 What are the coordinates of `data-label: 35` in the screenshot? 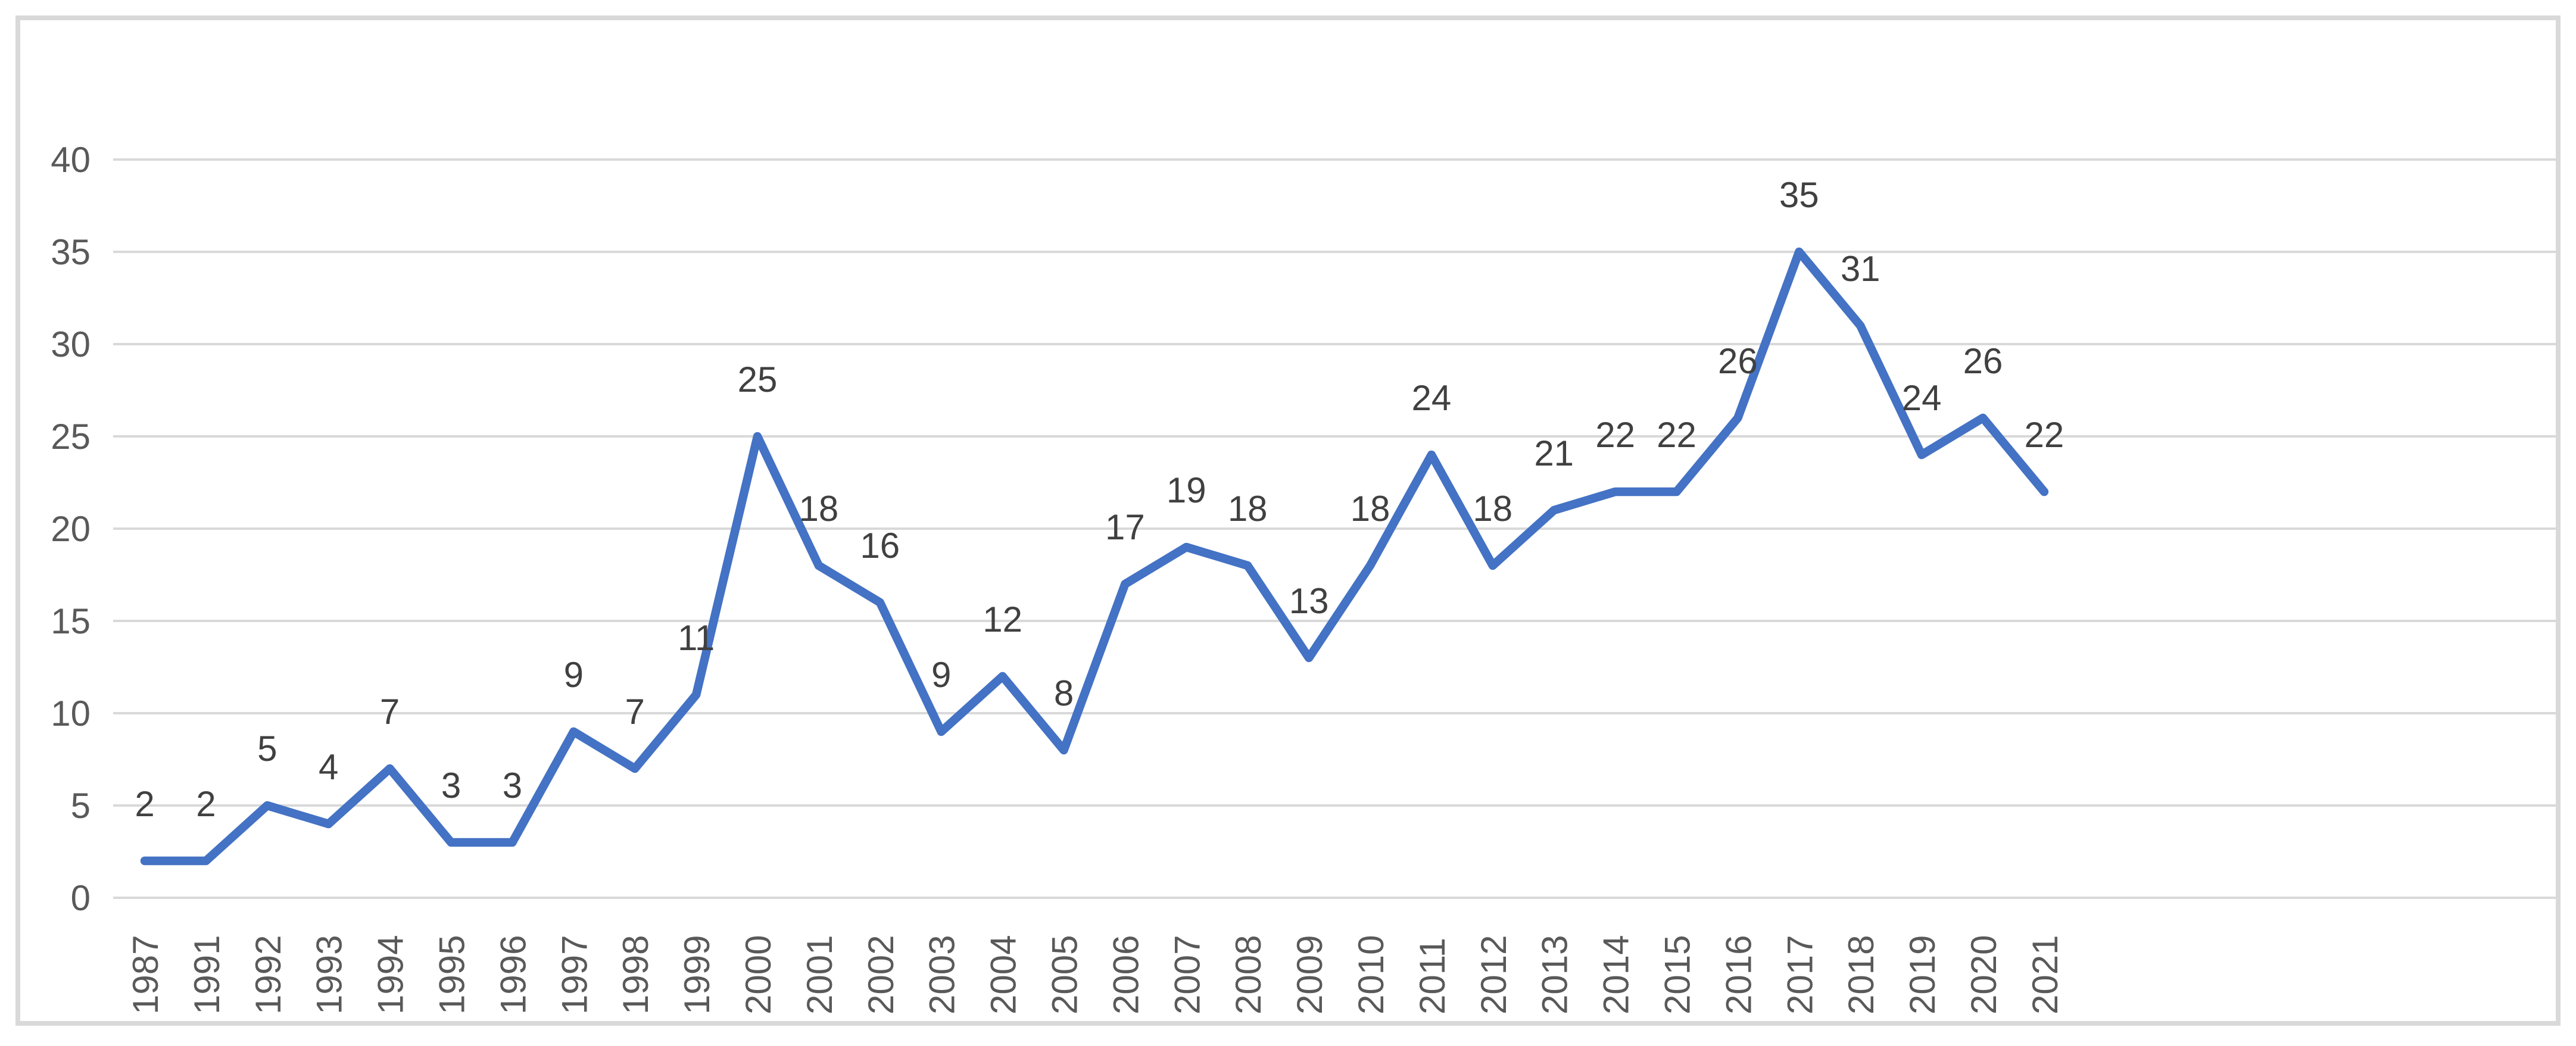 It's located at (1799, 195).